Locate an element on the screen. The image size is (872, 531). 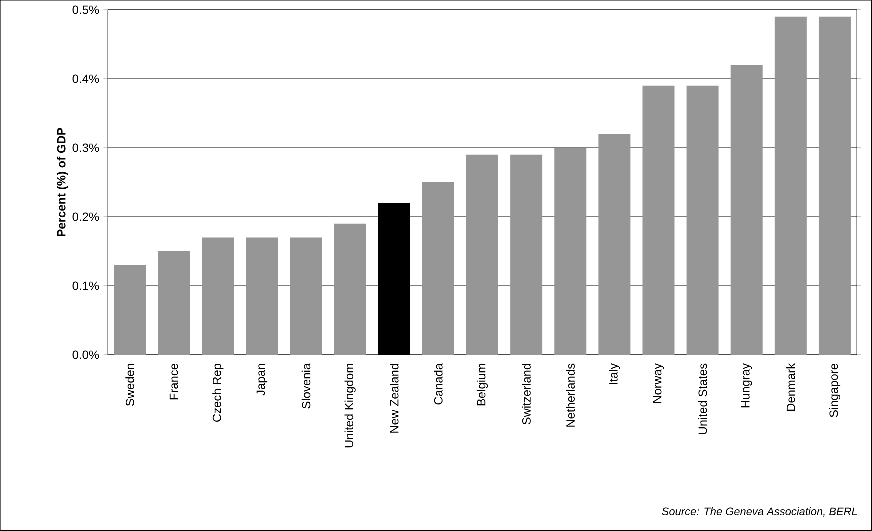
x-tick-label: Belgium is located at coordinates (482, 385).